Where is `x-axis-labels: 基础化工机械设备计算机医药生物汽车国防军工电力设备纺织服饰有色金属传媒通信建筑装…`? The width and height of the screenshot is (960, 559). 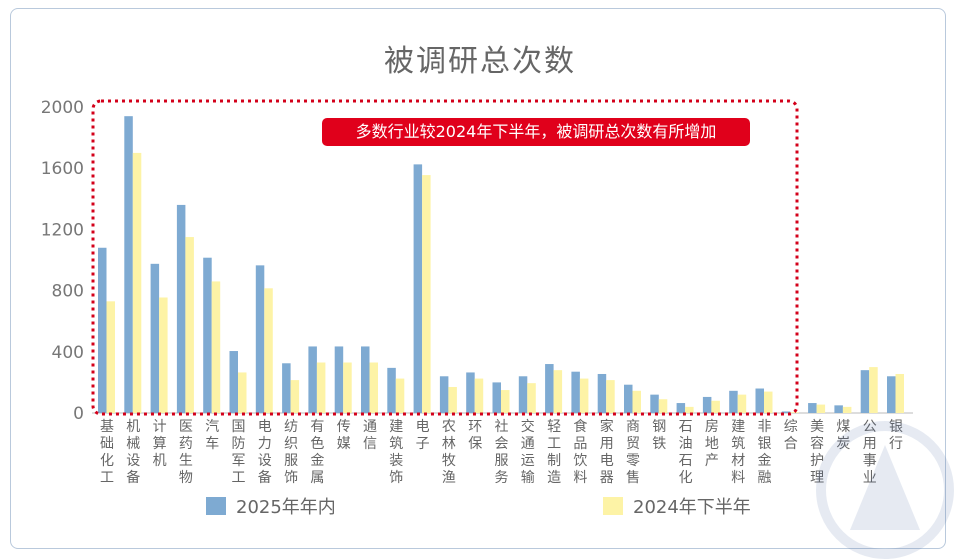
x-axis-labels: 基础化工机械设备计算机医药生物汽车国防军工电力设备纺织服饰有色金属传媒通信建筑装… is located at coordinates (501, 452).